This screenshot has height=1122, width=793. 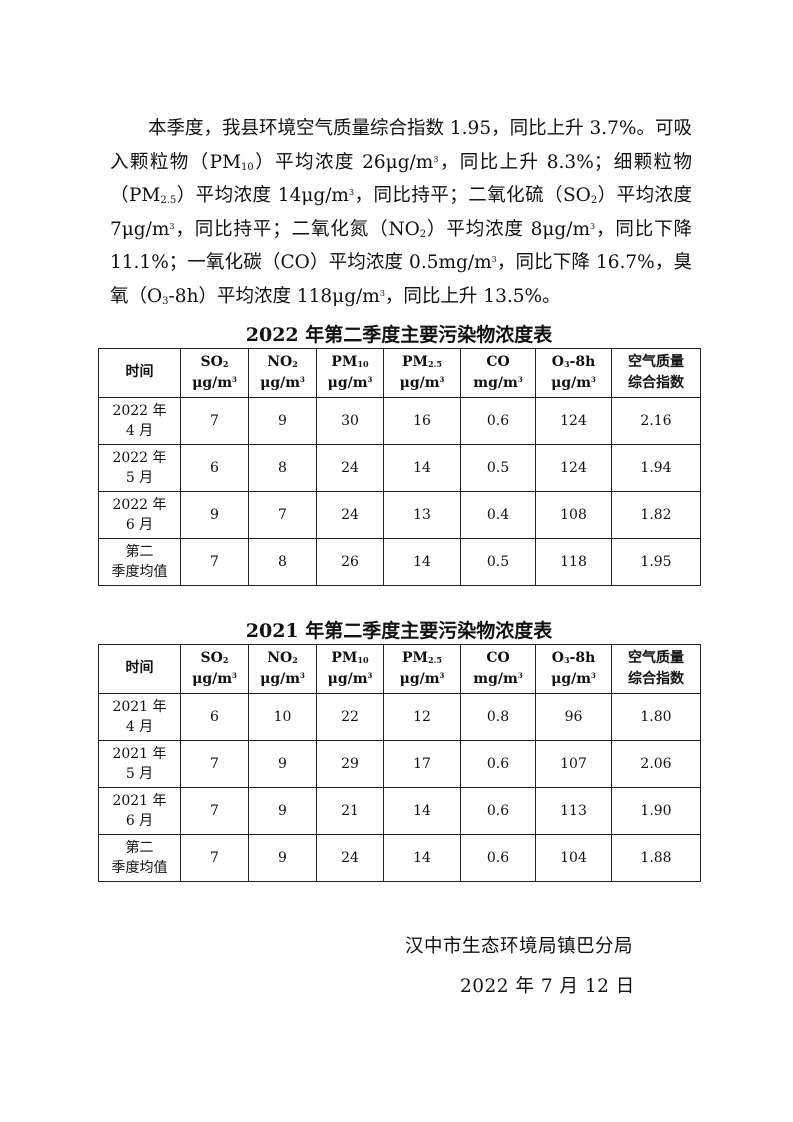 I want to click on value-cell: 17, so click(x=422, y=763).